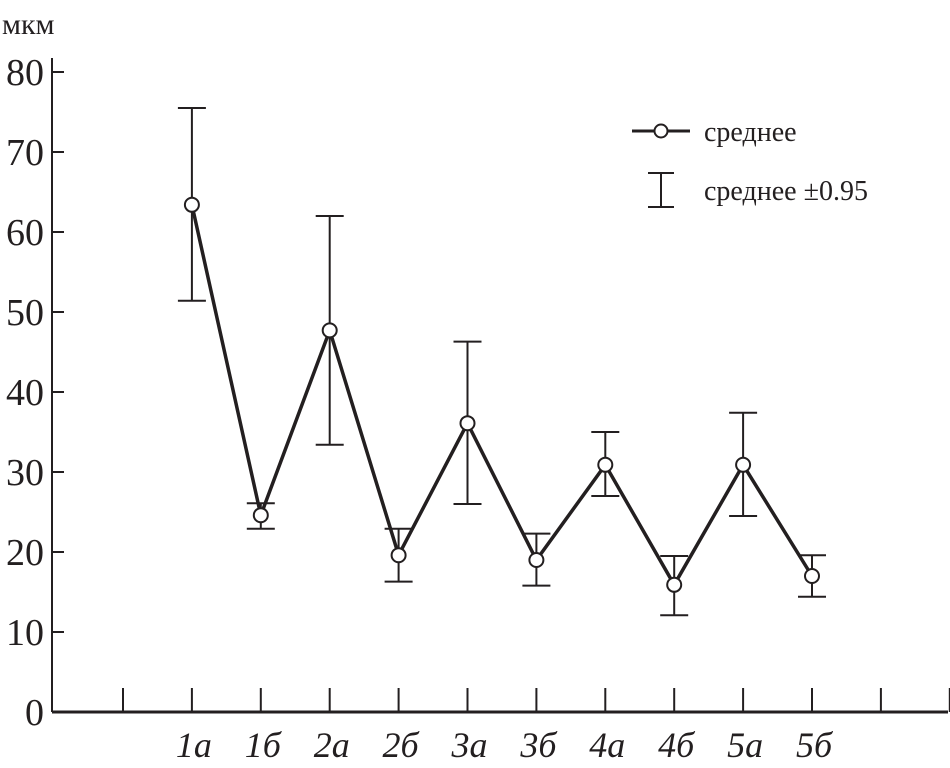  What do you see at coordinates (815, 745) in the screenshot?
I see `x-tick-label: 5б` at bounding box center [815, 745].